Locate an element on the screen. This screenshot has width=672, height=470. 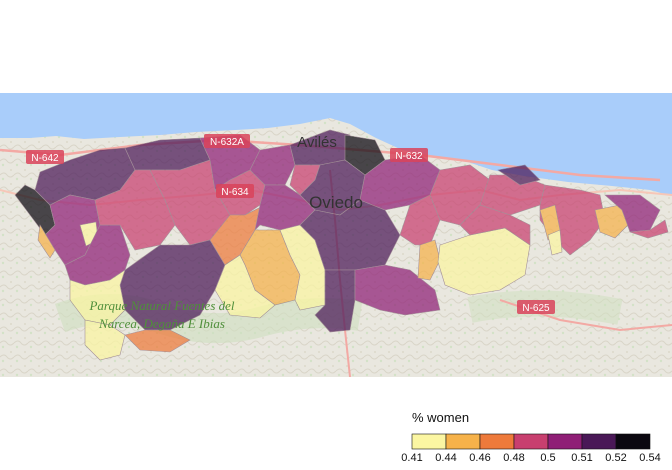
road-shield-n-632a: N-632A is located at coordinates (227, 141).